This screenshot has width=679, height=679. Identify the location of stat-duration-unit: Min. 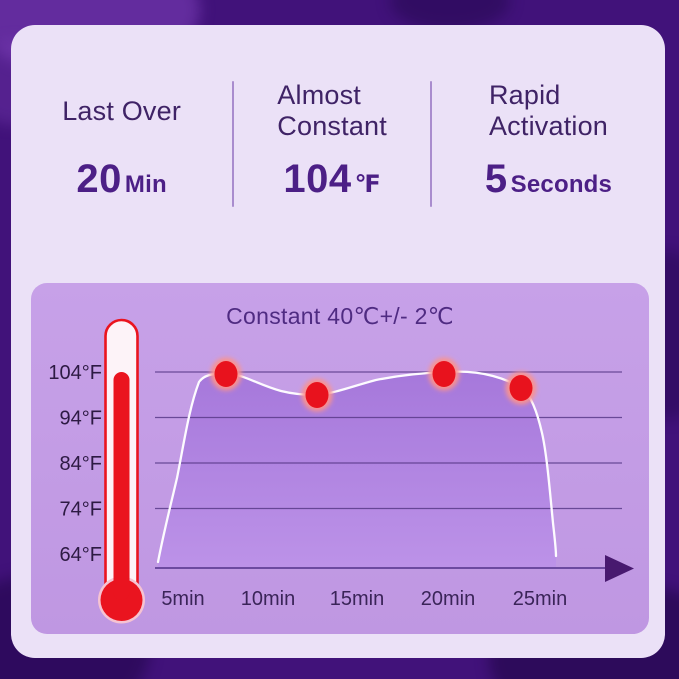
(145, 184).